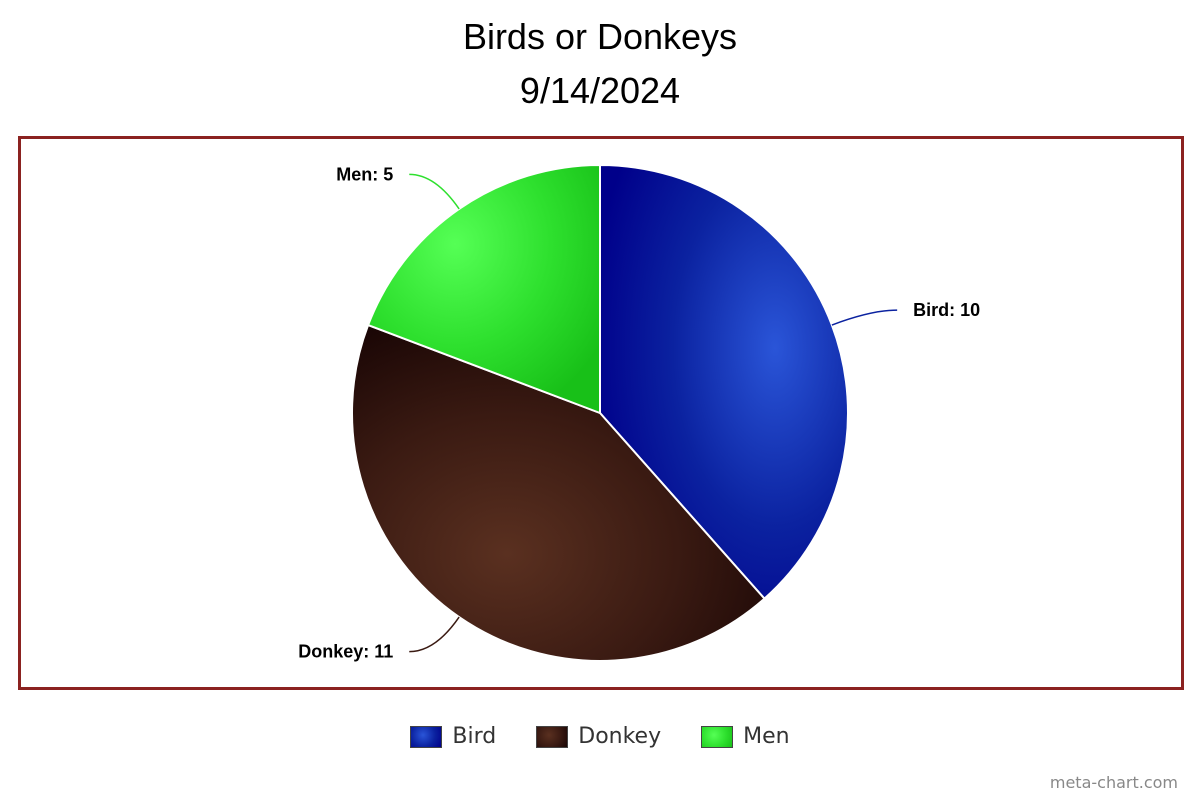 The image size is (1200, 800). What do you see at coordinates (558, 492) in the screenshot?
I see `pie-slice-donkey` at bounding box center [558, 492].